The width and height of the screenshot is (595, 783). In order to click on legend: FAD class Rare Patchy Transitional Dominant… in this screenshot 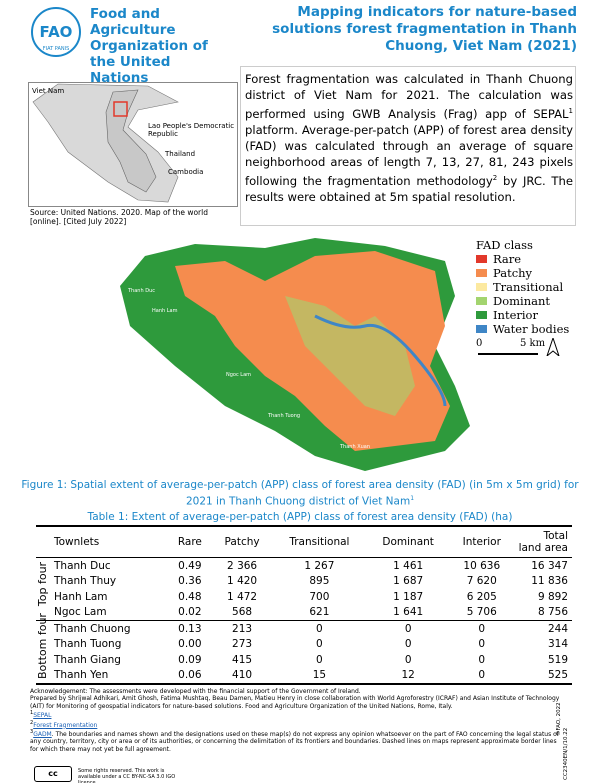, I will do `click(522, 300)`.